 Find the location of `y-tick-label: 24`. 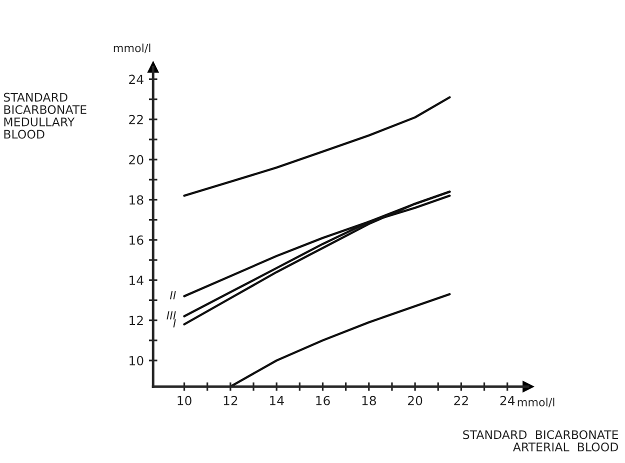

y-tick-label: 24 is located at coordinates (136, 79).